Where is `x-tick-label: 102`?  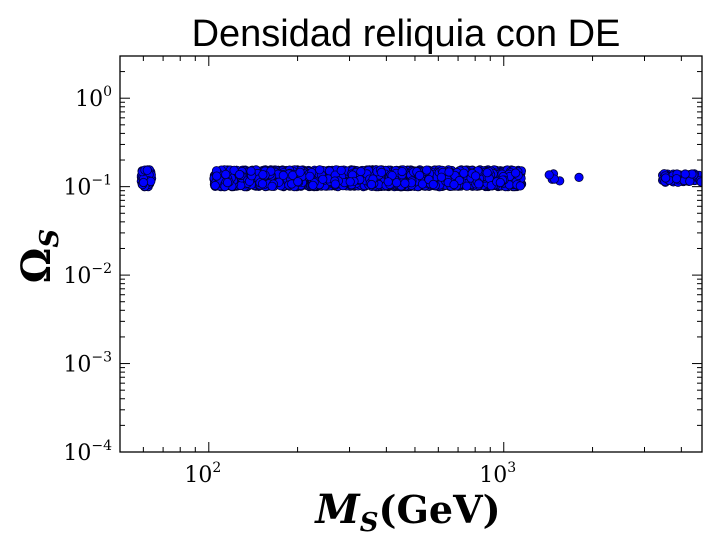
x-tick-label: 102 is located at coordinates (202, 474).